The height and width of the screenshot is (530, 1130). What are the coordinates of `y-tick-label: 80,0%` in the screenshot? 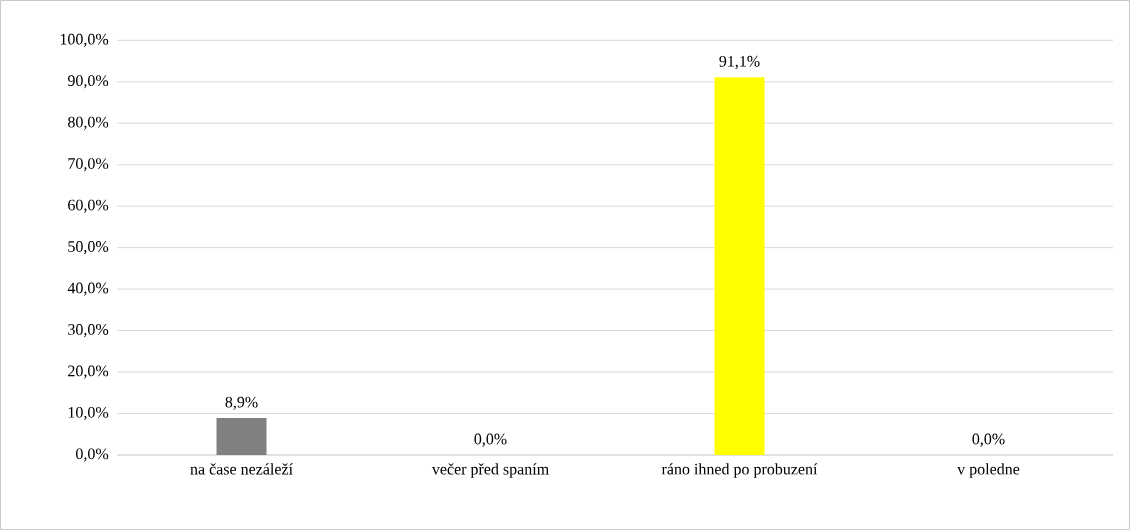 It's located at (88, 123).